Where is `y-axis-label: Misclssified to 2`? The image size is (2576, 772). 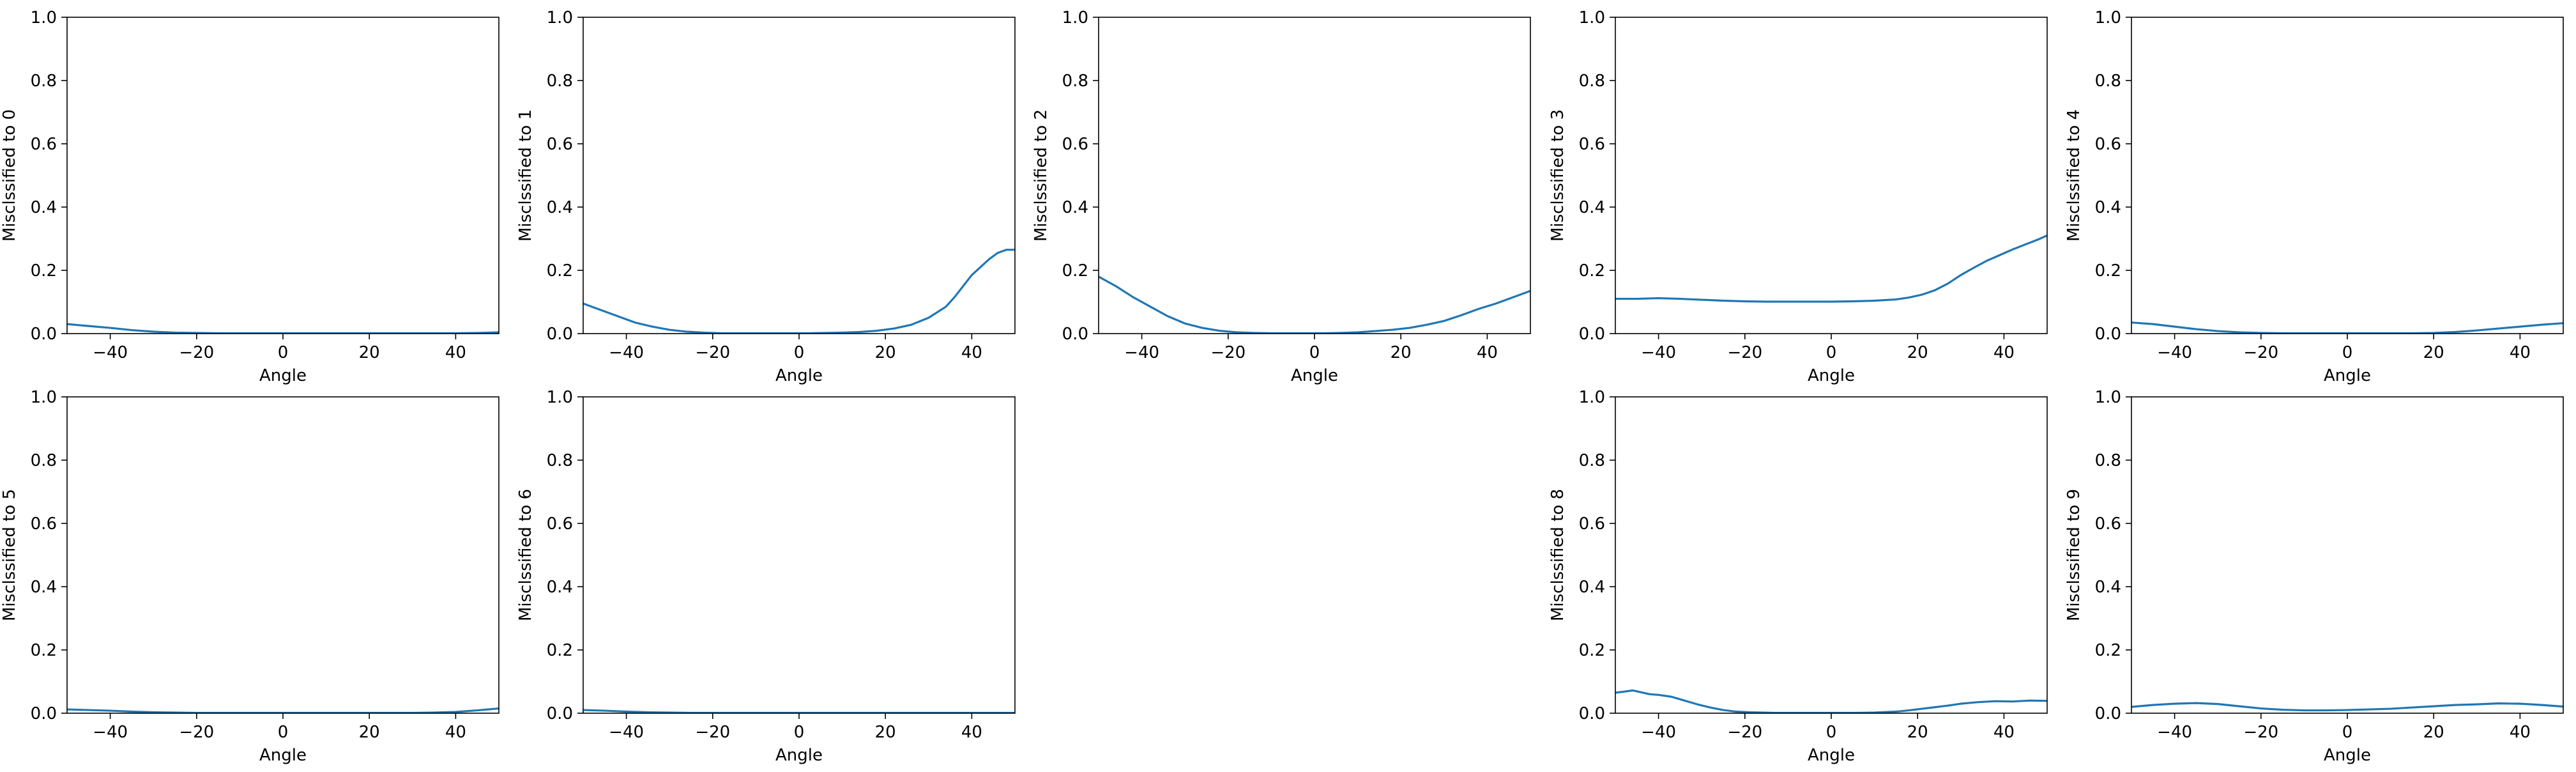 y-axis-label: Misclssified to 2 is located at coordinates (1041, 175).